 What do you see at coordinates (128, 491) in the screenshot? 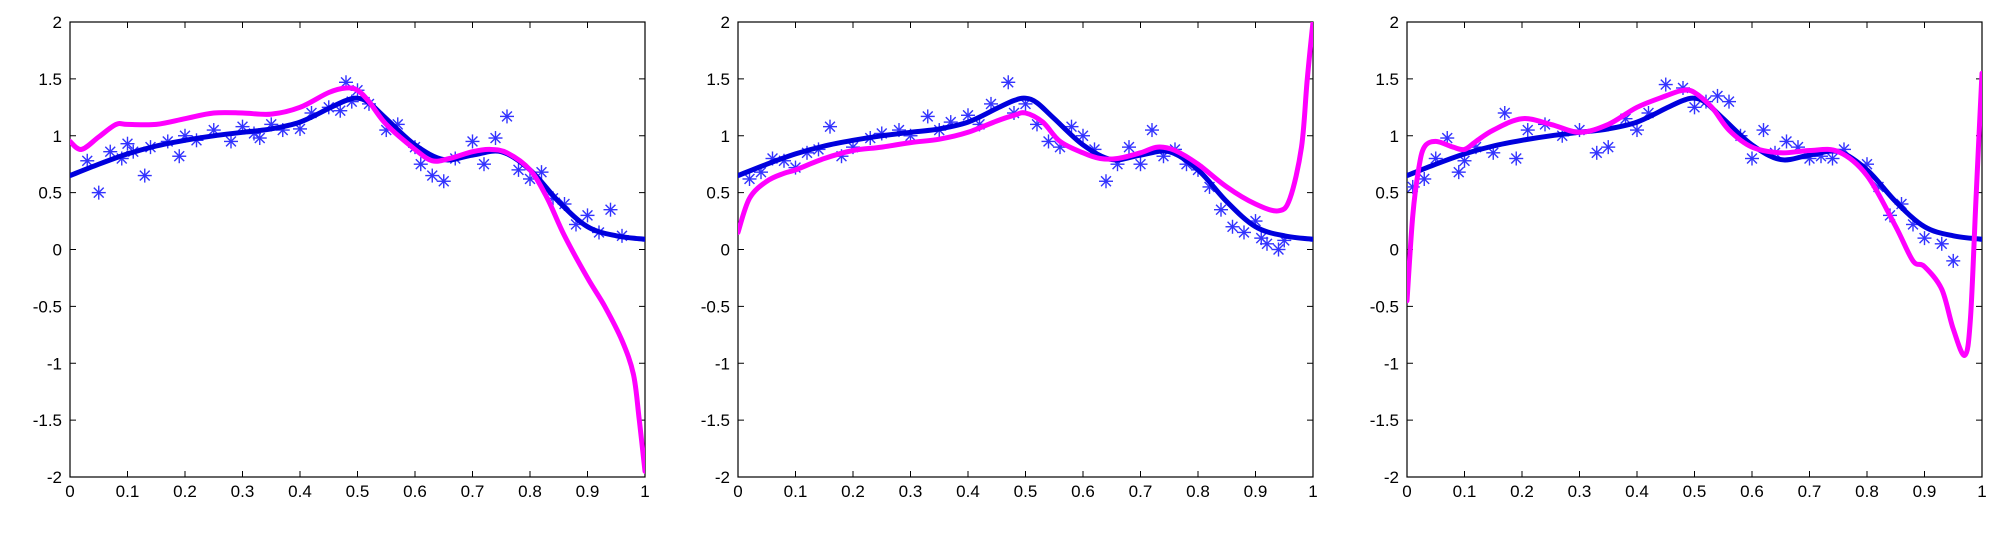
I see `x-tick-label: 0.1` at bounding box center [128, 491].